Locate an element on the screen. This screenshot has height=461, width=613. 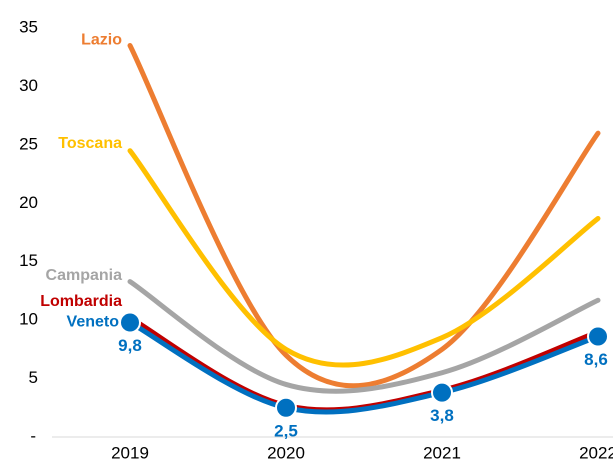
y-tick-label: 30 is located at coordinates (28, 85).